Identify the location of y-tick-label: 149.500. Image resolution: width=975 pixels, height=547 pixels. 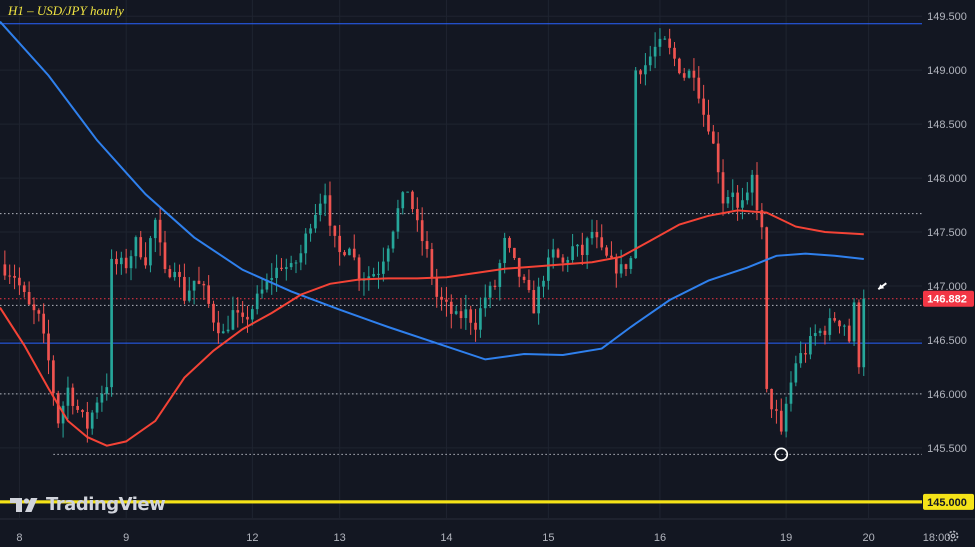
(947, 17).